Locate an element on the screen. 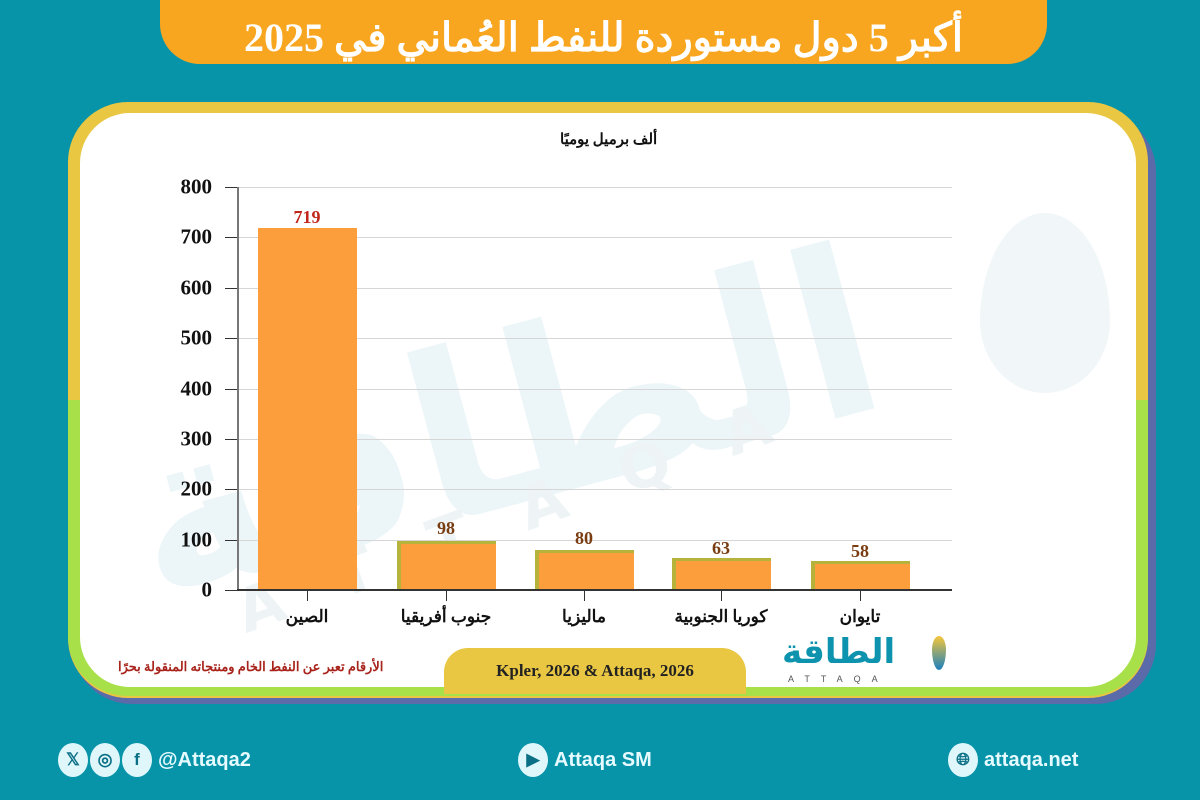 This screenshot has height=800, width=1200. bar-value-label: 98 is located at coordinates (446, 528).